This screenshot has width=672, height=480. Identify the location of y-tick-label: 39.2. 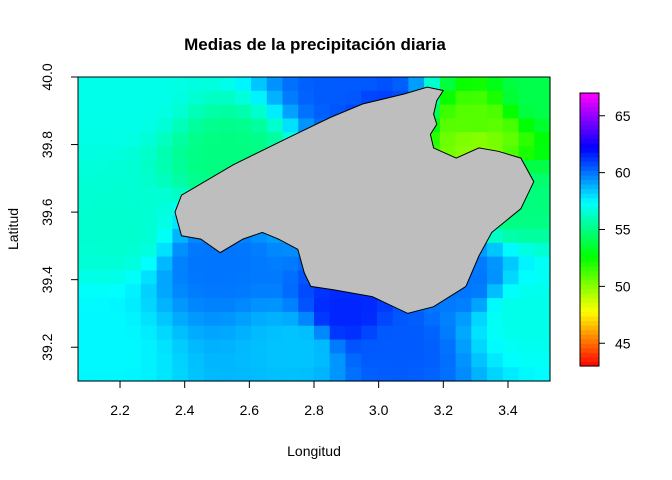
(47, 346).